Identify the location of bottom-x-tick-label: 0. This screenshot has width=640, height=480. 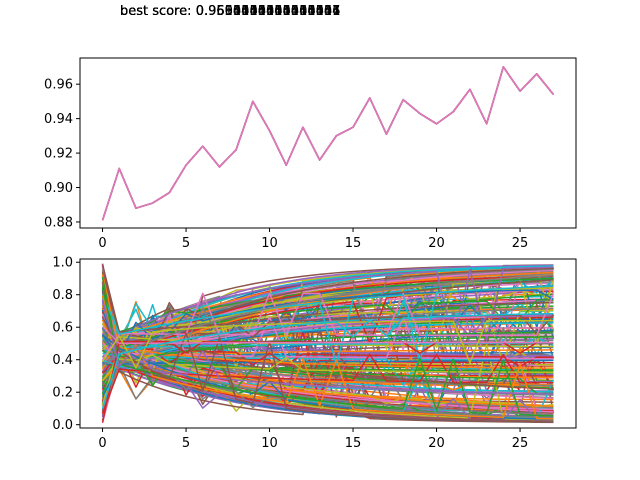
(102, 443).